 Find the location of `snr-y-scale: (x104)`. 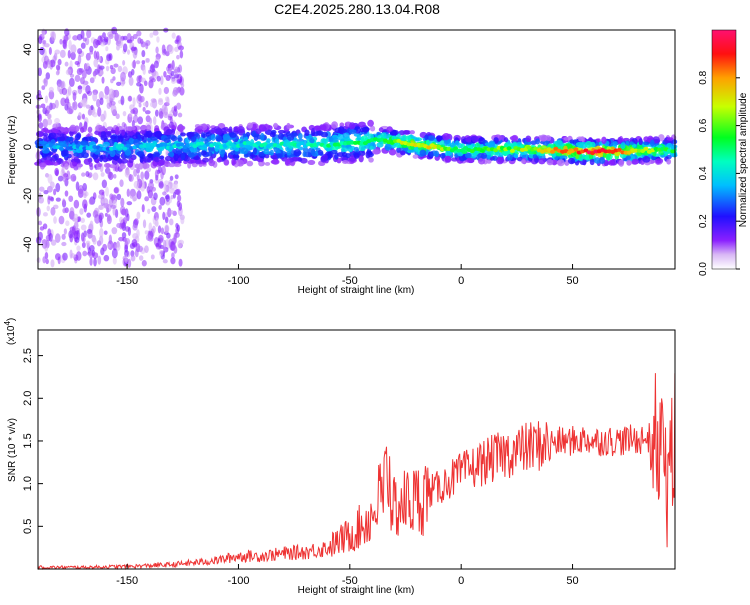

snr-y-scale: (x104) is located at coordinates (10, 331).